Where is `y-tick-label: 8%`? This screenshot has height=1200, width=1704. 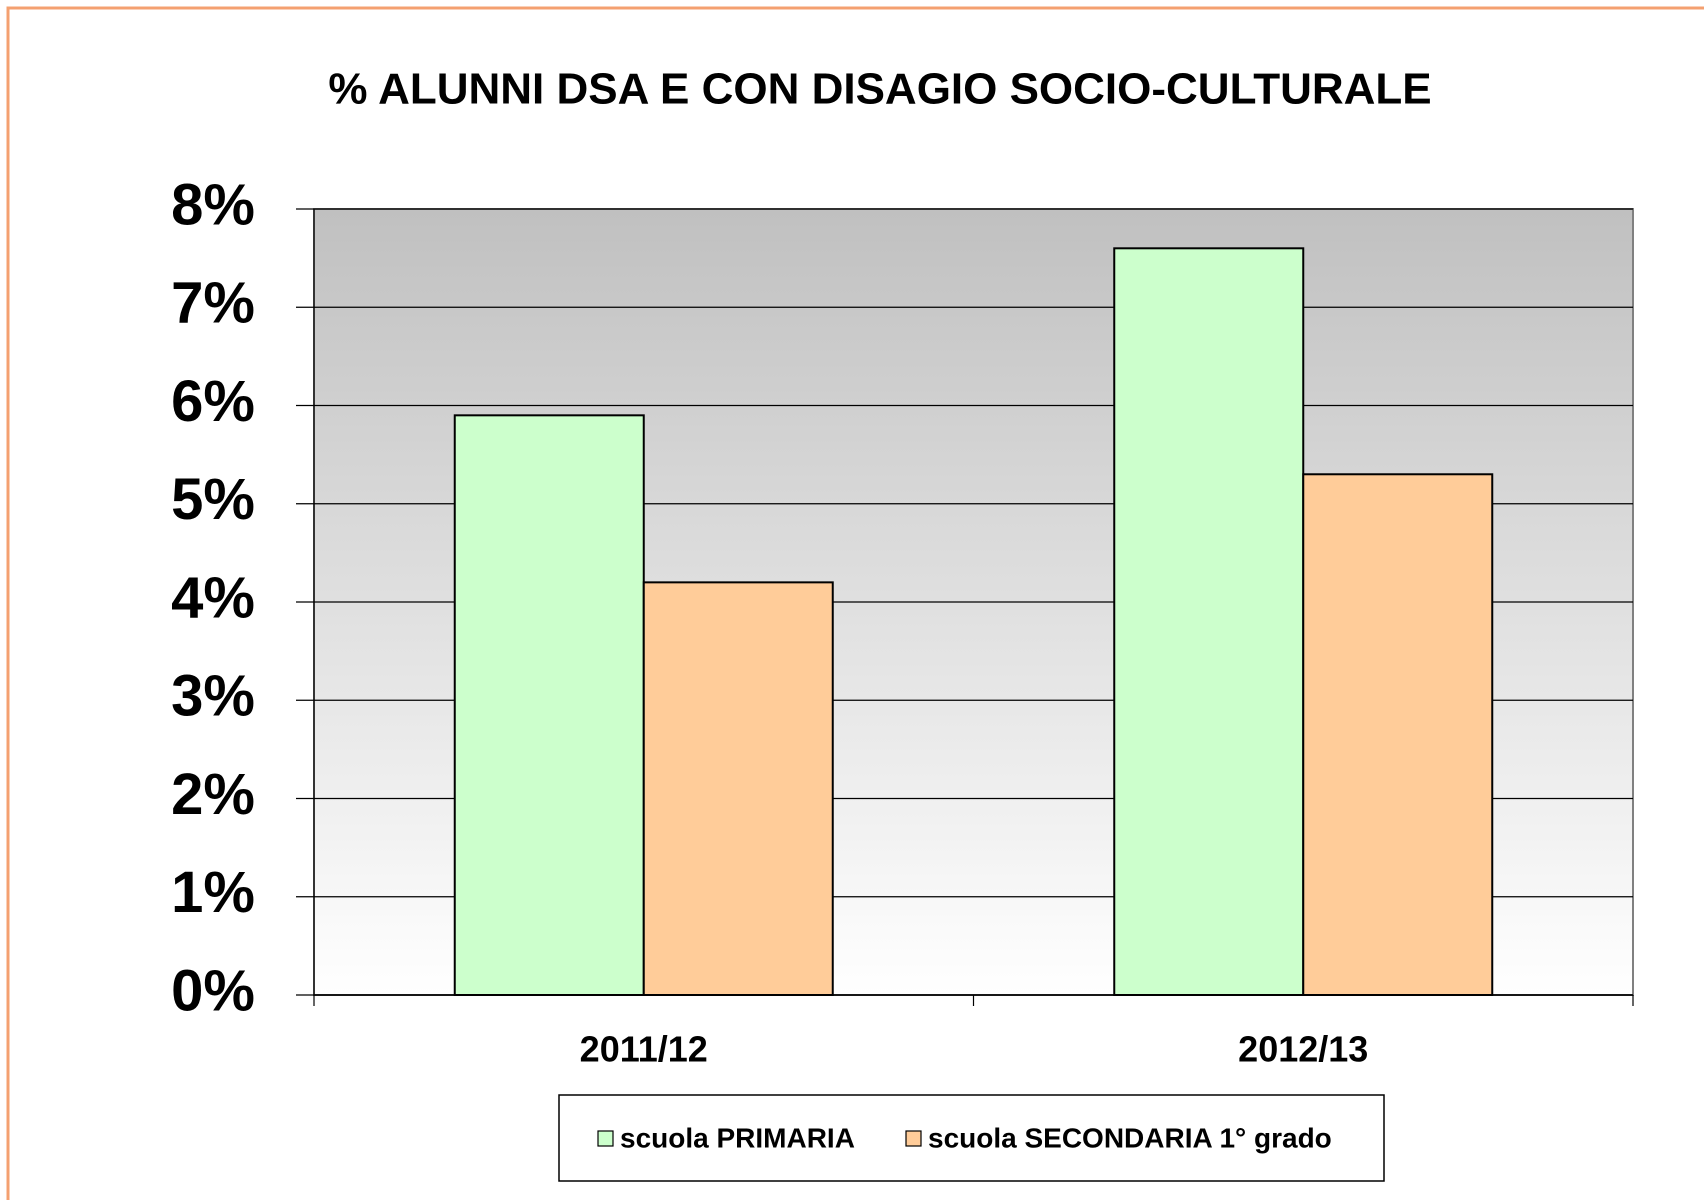
y-tick-label: 8% is located at coordinates (213, 204).